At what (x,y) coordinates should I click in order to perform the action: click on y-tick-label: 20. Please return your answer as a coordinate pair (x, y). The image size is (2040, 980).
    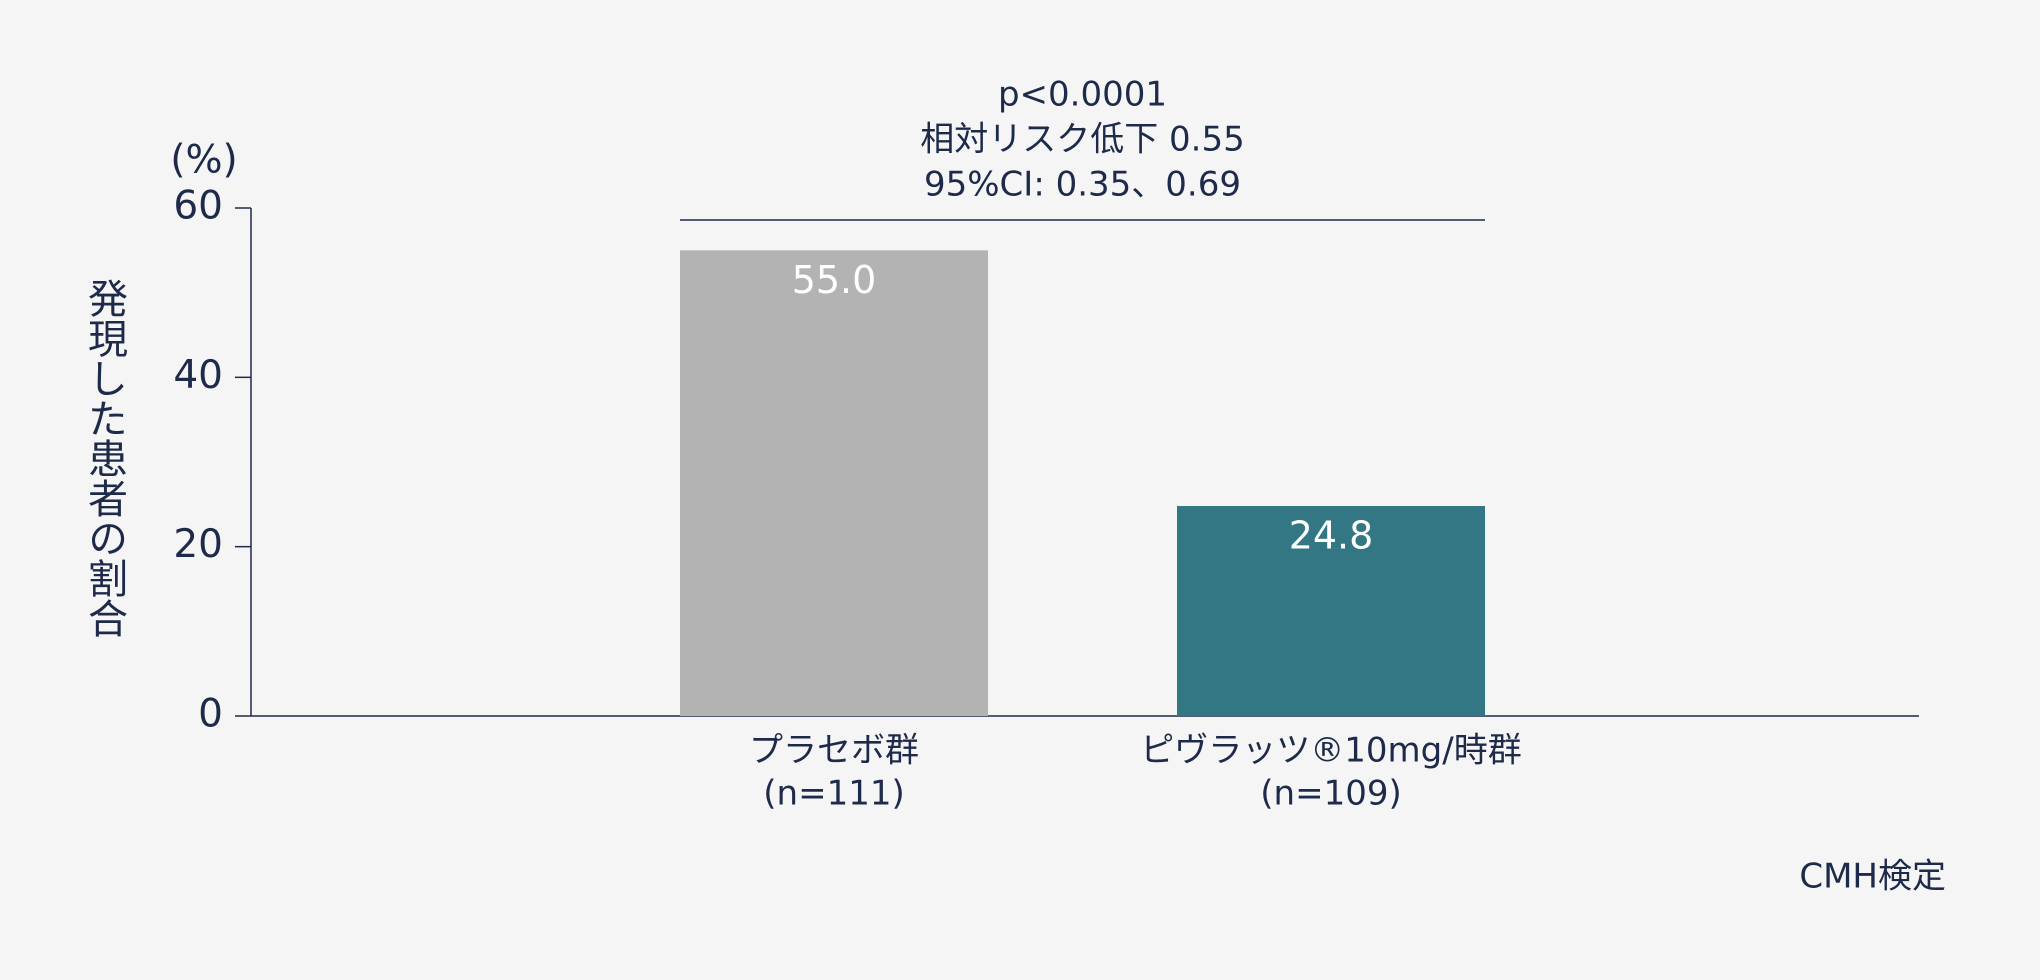
    Looking at the image, I should click on (198, 544).